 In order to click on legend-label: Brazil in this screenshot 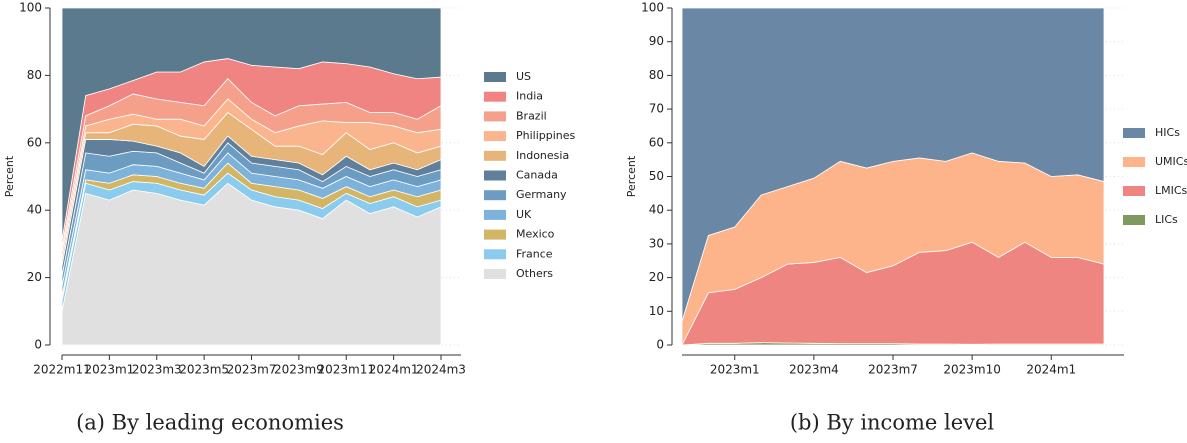, I will do `click(531, 115)`.